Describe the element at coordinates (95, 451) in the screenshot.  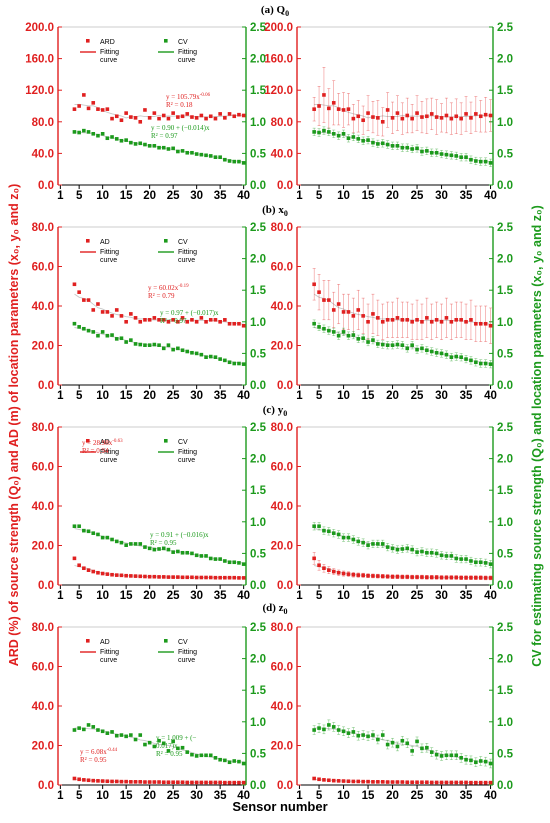
I see `ard-fit-equation: R² = 0.94` at that location.